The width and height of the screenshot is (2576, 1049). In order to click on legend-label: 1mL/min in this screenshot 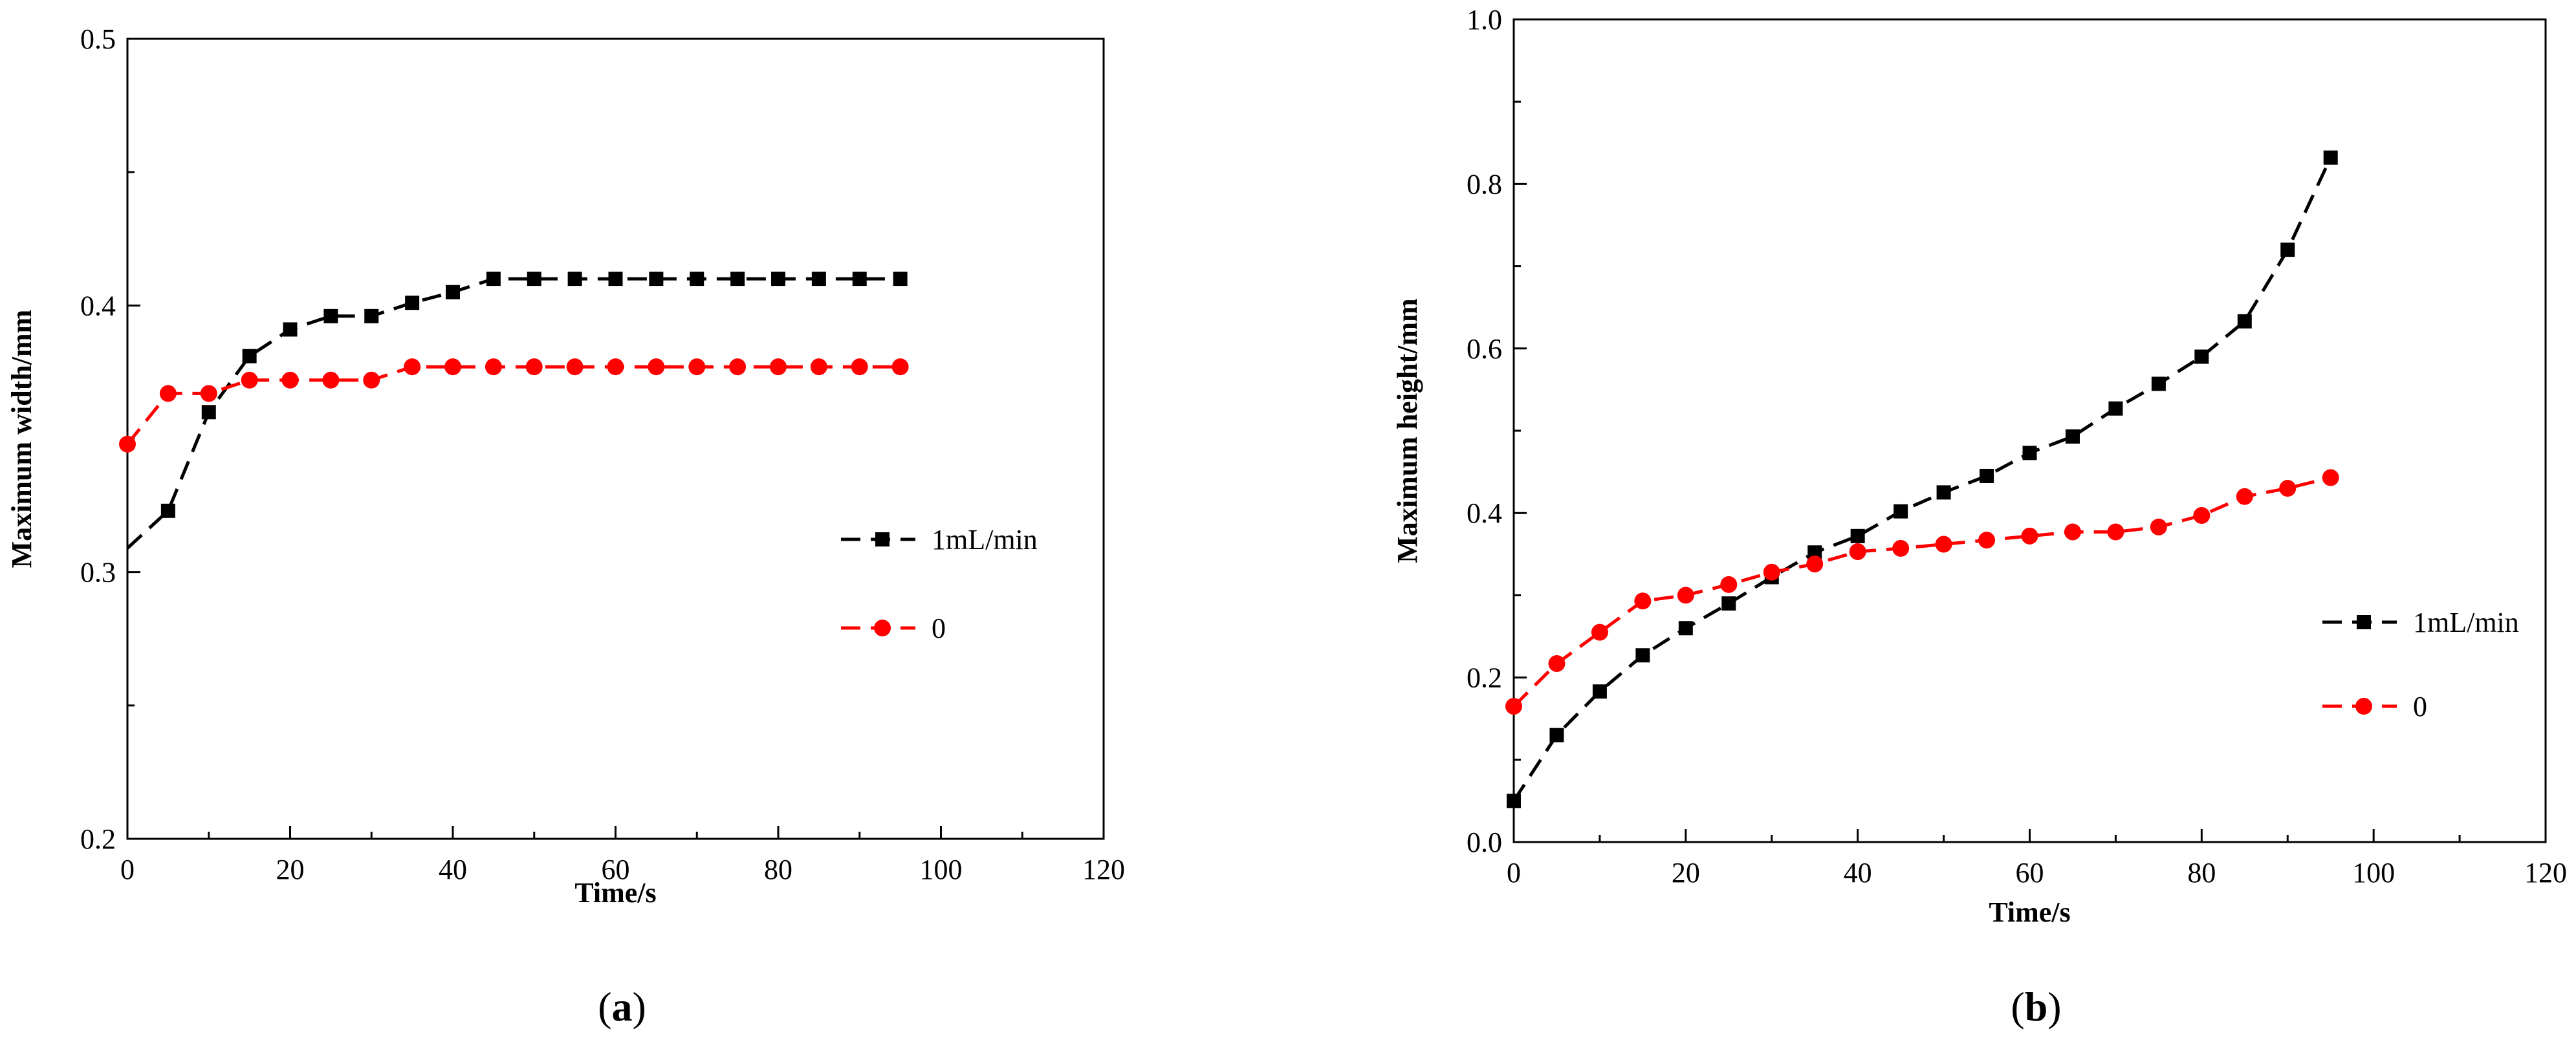, I will do `click(985, 540)`.